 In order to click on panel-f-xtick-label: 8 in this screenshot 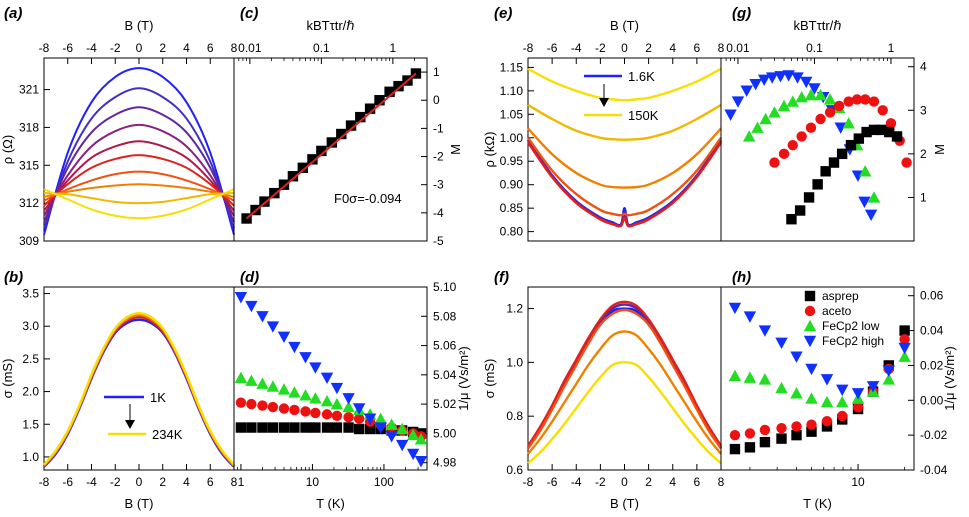, I will do `click(721, 482)`.